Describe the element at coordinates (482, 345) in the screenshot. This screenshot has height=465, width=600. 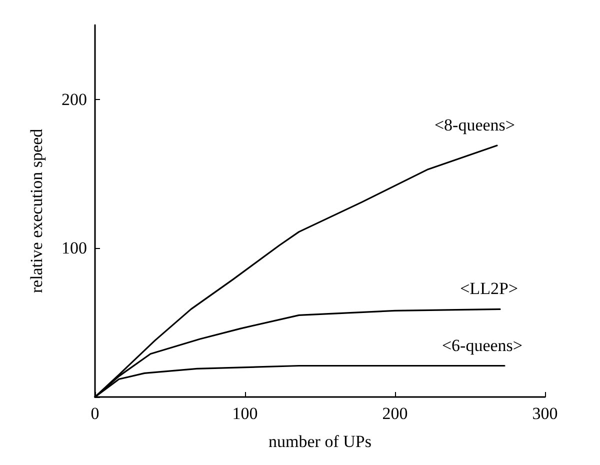
I see `series-label: <6-queens>` at that location.